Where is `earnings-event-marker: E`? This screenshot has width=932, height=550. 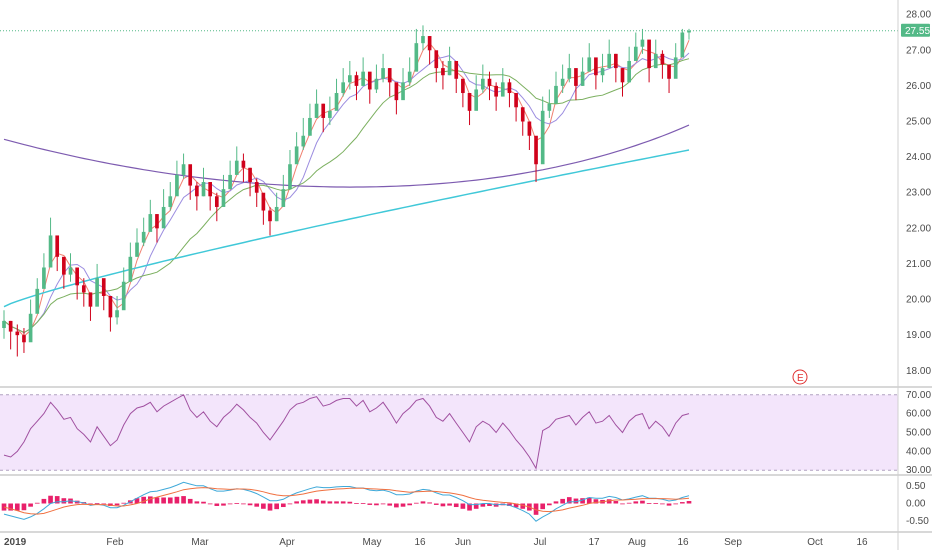 earnings-event-marker: E is located at coordinates (800, 377).